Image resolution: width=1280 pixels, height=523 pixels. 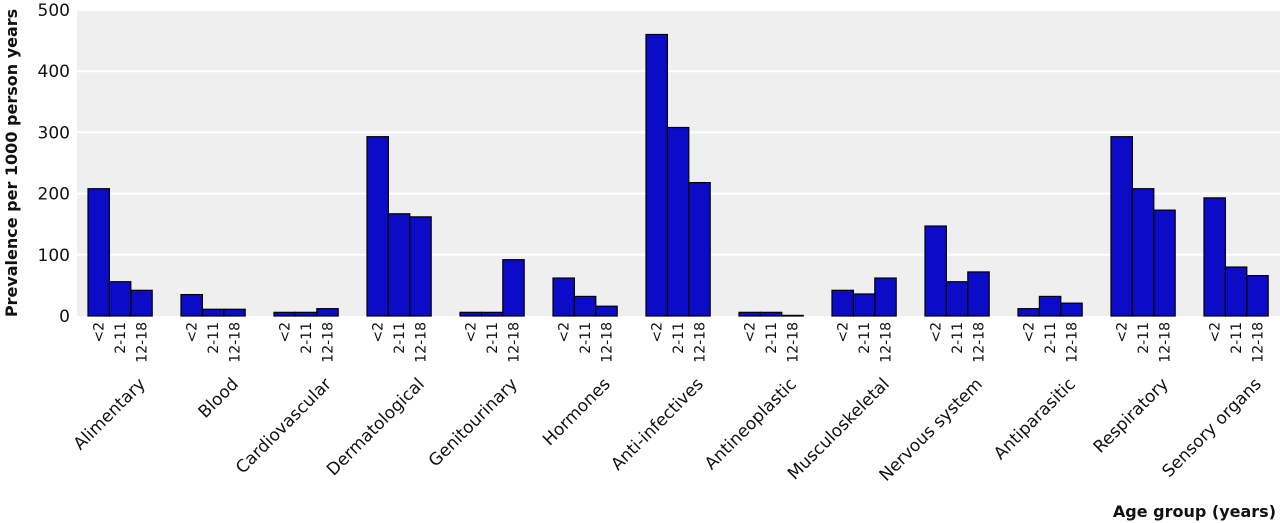 I want to click on y-tick-label: 100, so click(x=54, y=256).